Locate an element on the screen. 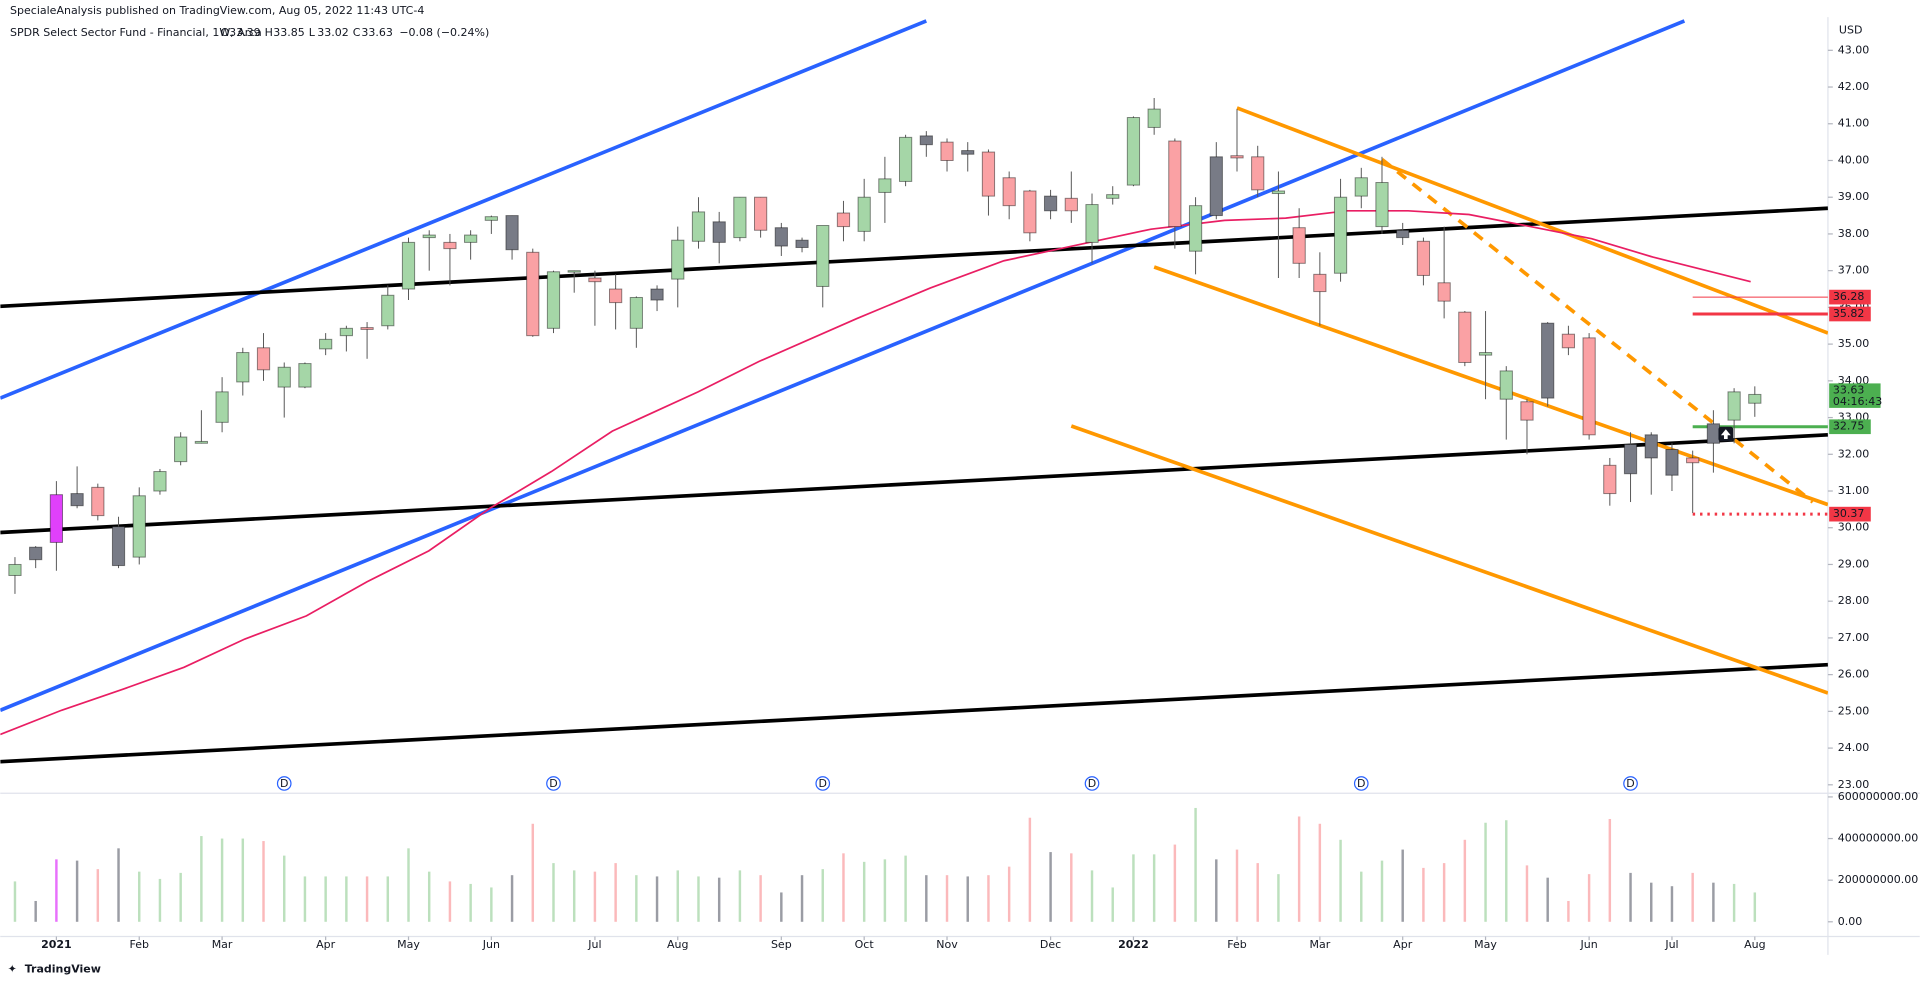 Image resolution: width=1920 pixels, height=987 pixels. change: −0.08 (−0.24%) is located at coordinates (444, 32).